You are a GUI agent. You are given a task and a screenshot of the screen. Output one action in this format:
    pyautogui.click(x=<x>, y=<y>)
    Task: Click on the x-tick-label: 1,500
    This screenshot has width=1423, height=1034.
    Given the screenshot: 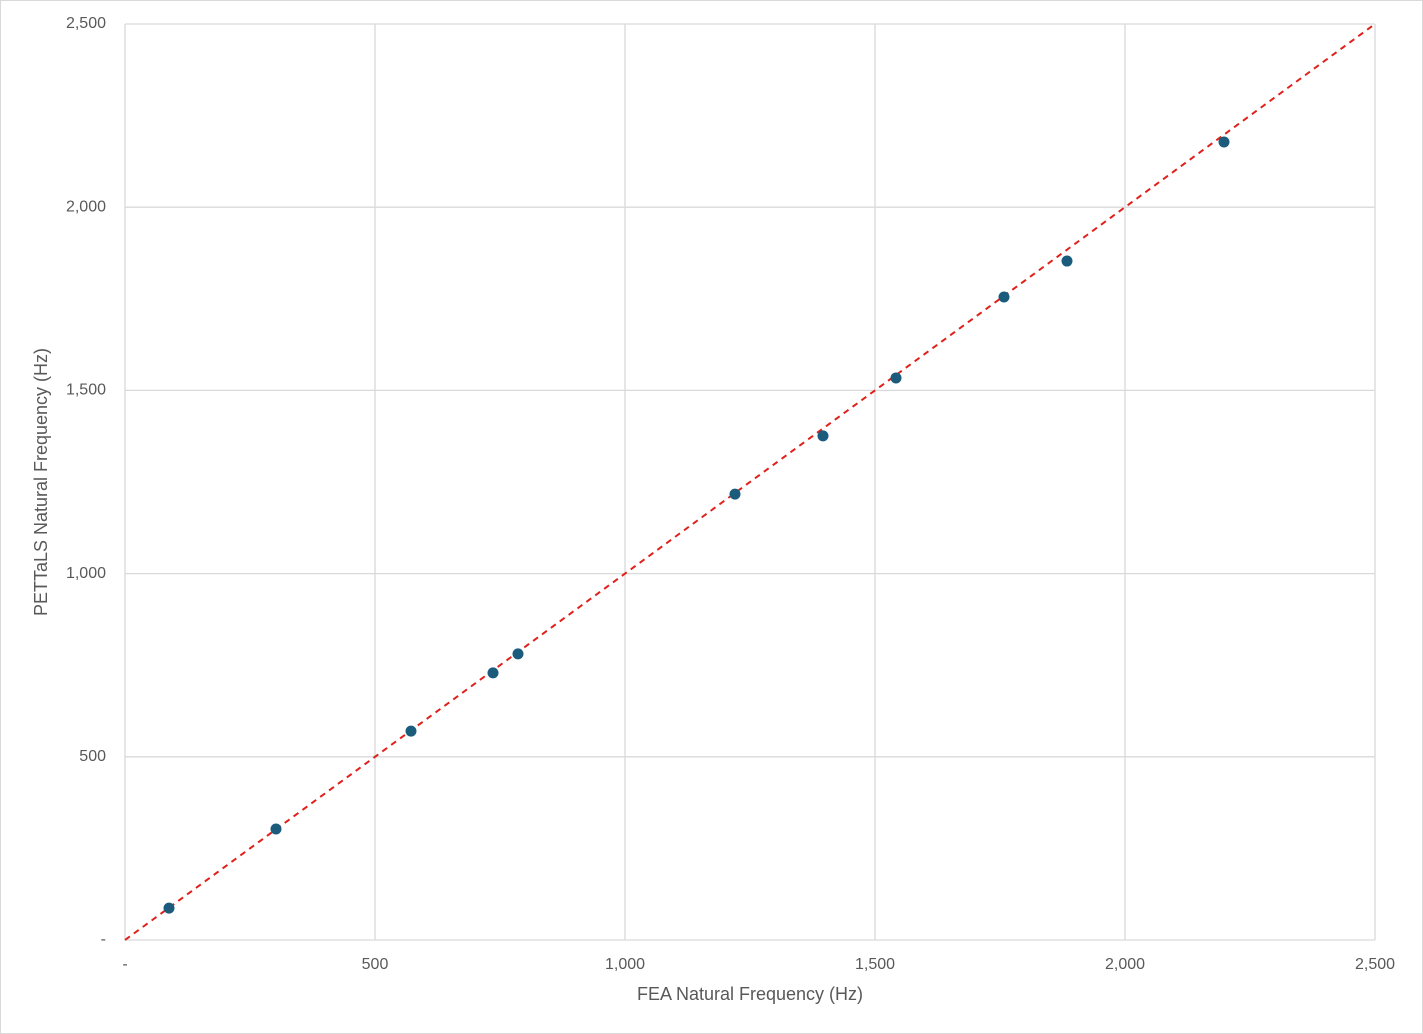 What is the action you would take?
    pyautogui.click(x=875, y=964)
    